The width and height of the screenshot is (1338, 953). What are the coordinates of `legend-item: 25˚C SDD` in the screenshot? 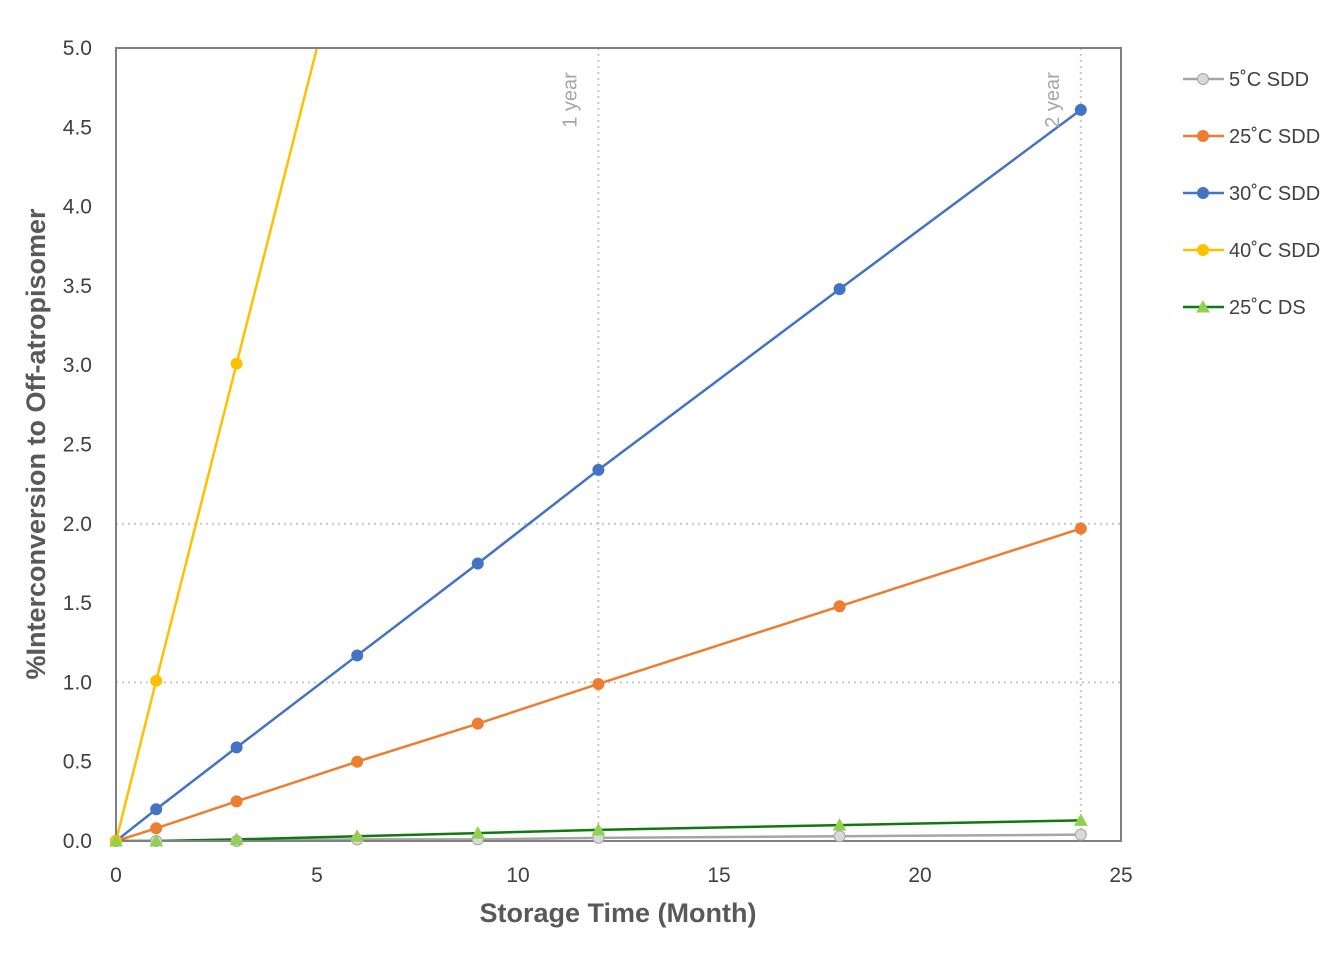 It's located at (1251, 137).